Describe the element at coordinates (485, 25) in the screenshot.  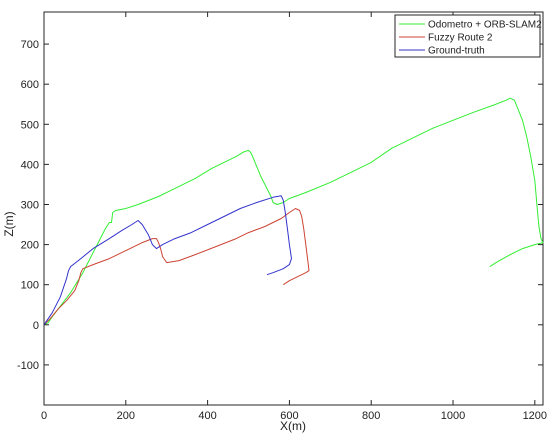
I see `legend-label-odometro: Odometro + ORB-SLAM2` at that location.